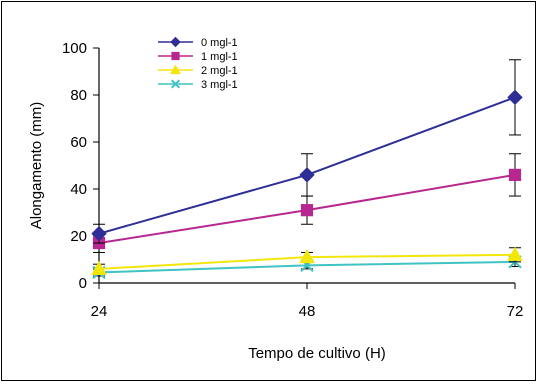 The height and width of the screenshot is (384, 539). What do you see at coordinates (74, 48) in the screenshot?
I see `y-tick-label: 100` at bounding box center [74, 48].